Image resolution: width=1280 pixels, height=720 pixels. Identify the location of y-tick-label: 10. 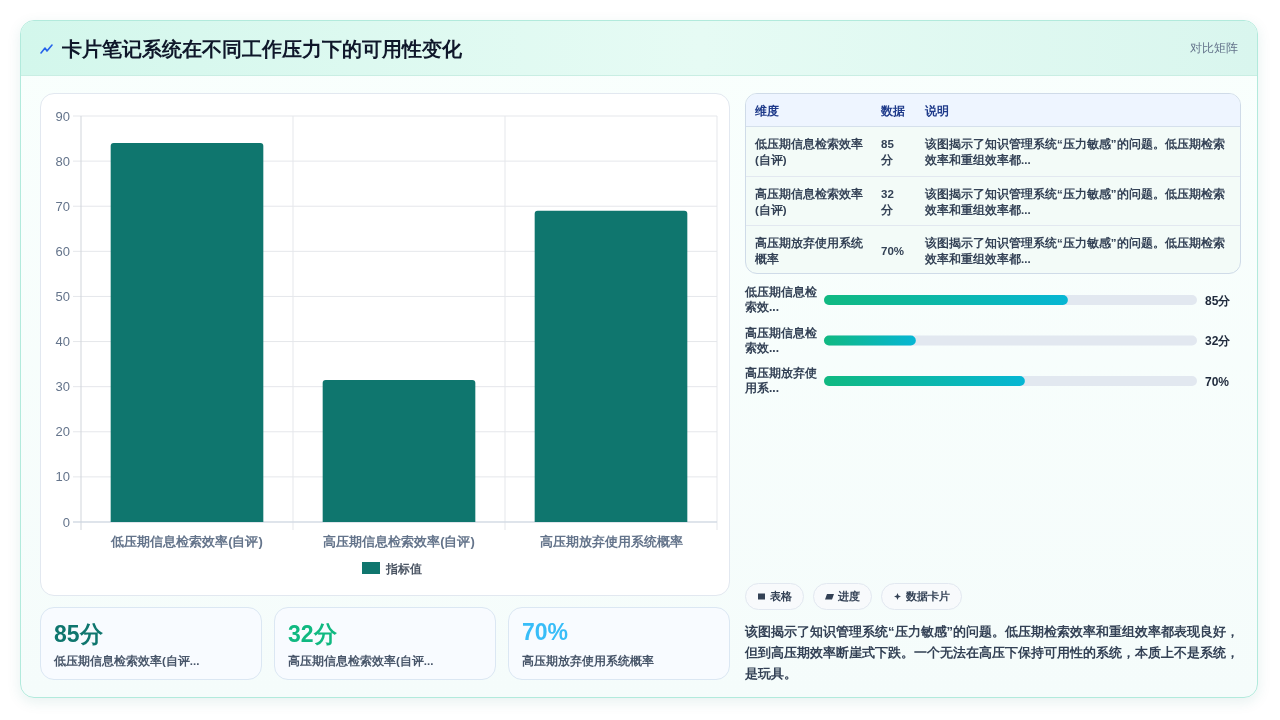
(62, 477).